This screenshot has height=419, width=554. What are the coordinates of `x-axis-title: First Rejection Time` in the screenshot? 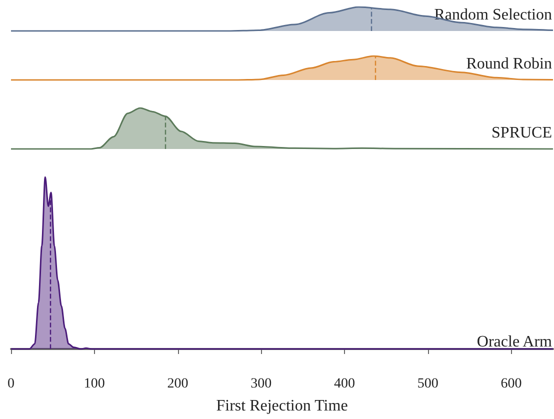 It's located at (282, 406).